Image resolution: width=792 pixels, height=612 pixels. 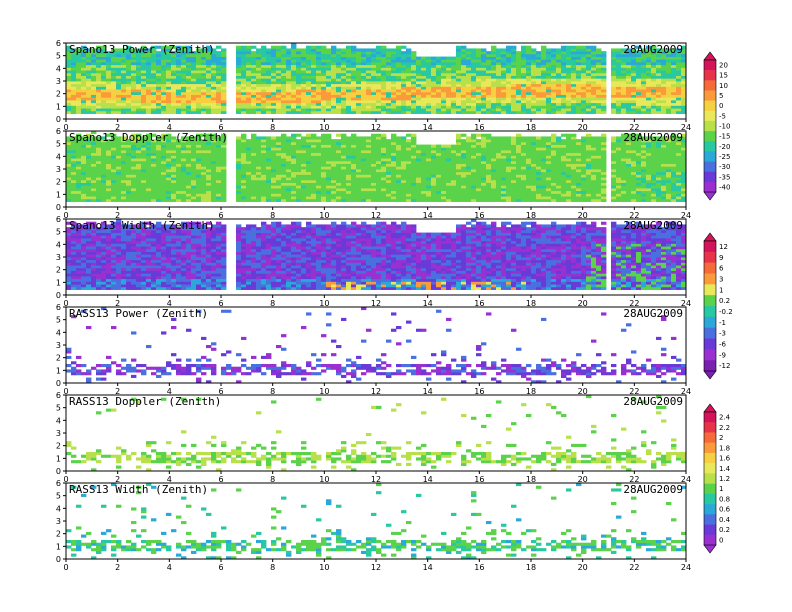 I want to click on x-tick-label: 12, so click(x=376, y=127).